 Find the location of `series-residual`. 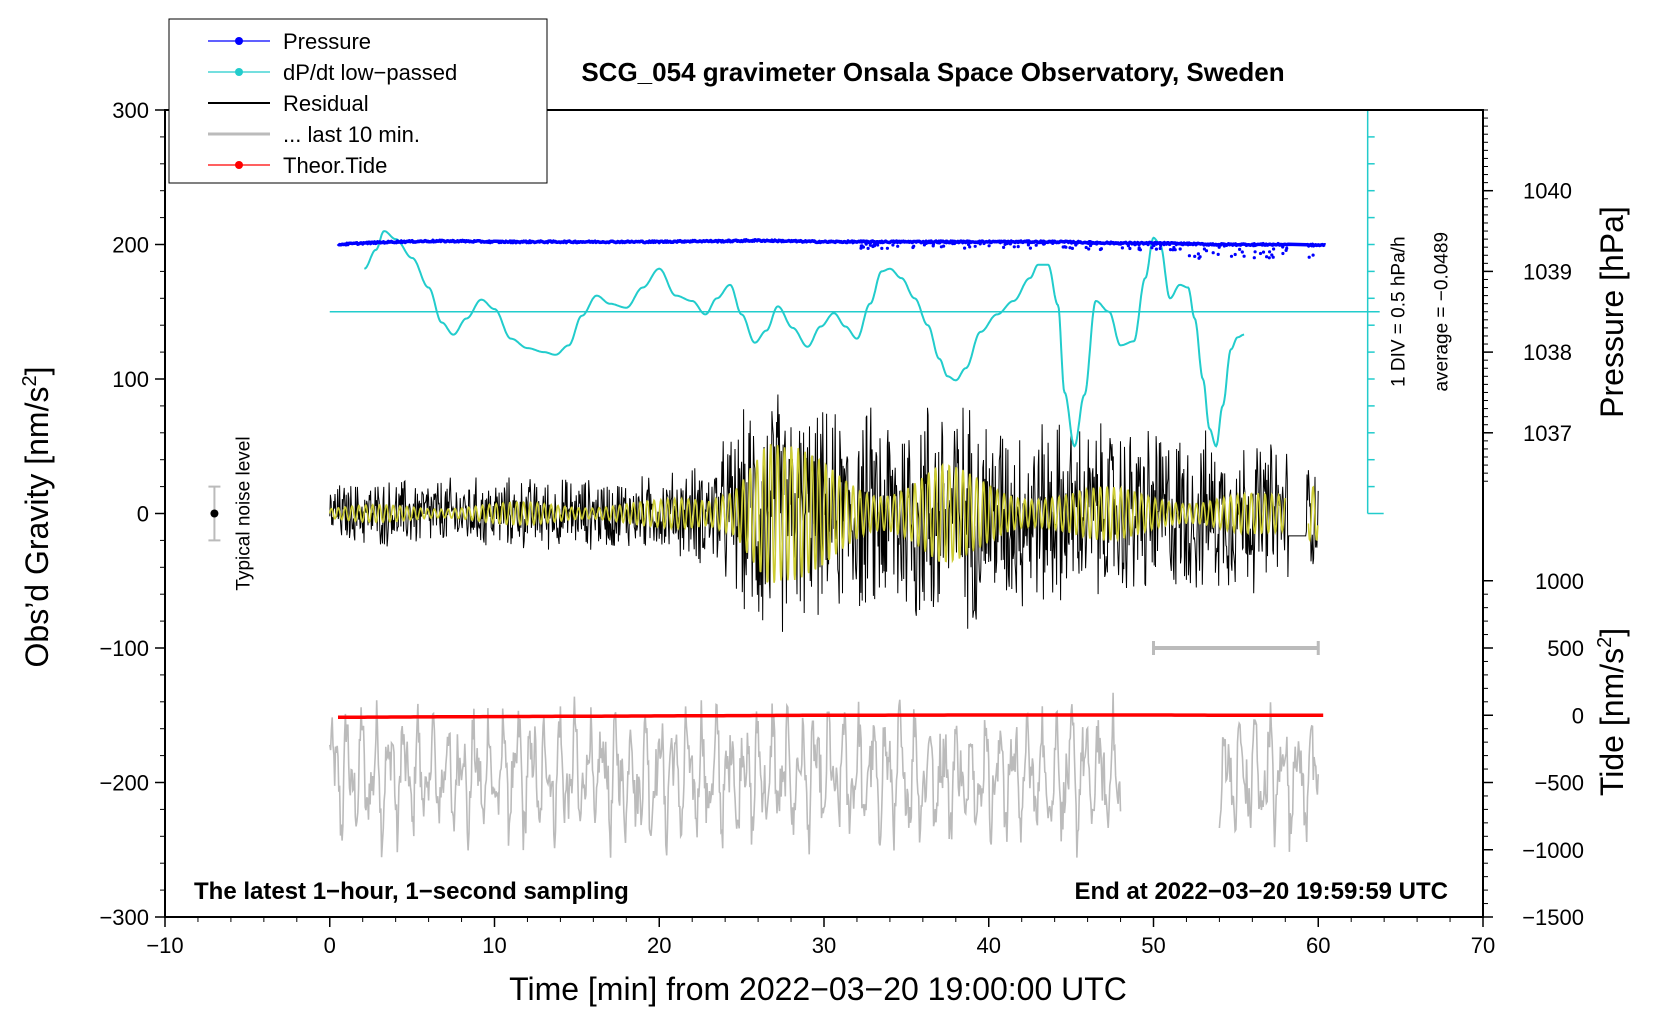

series-residual is located at coordinates (824, 513).